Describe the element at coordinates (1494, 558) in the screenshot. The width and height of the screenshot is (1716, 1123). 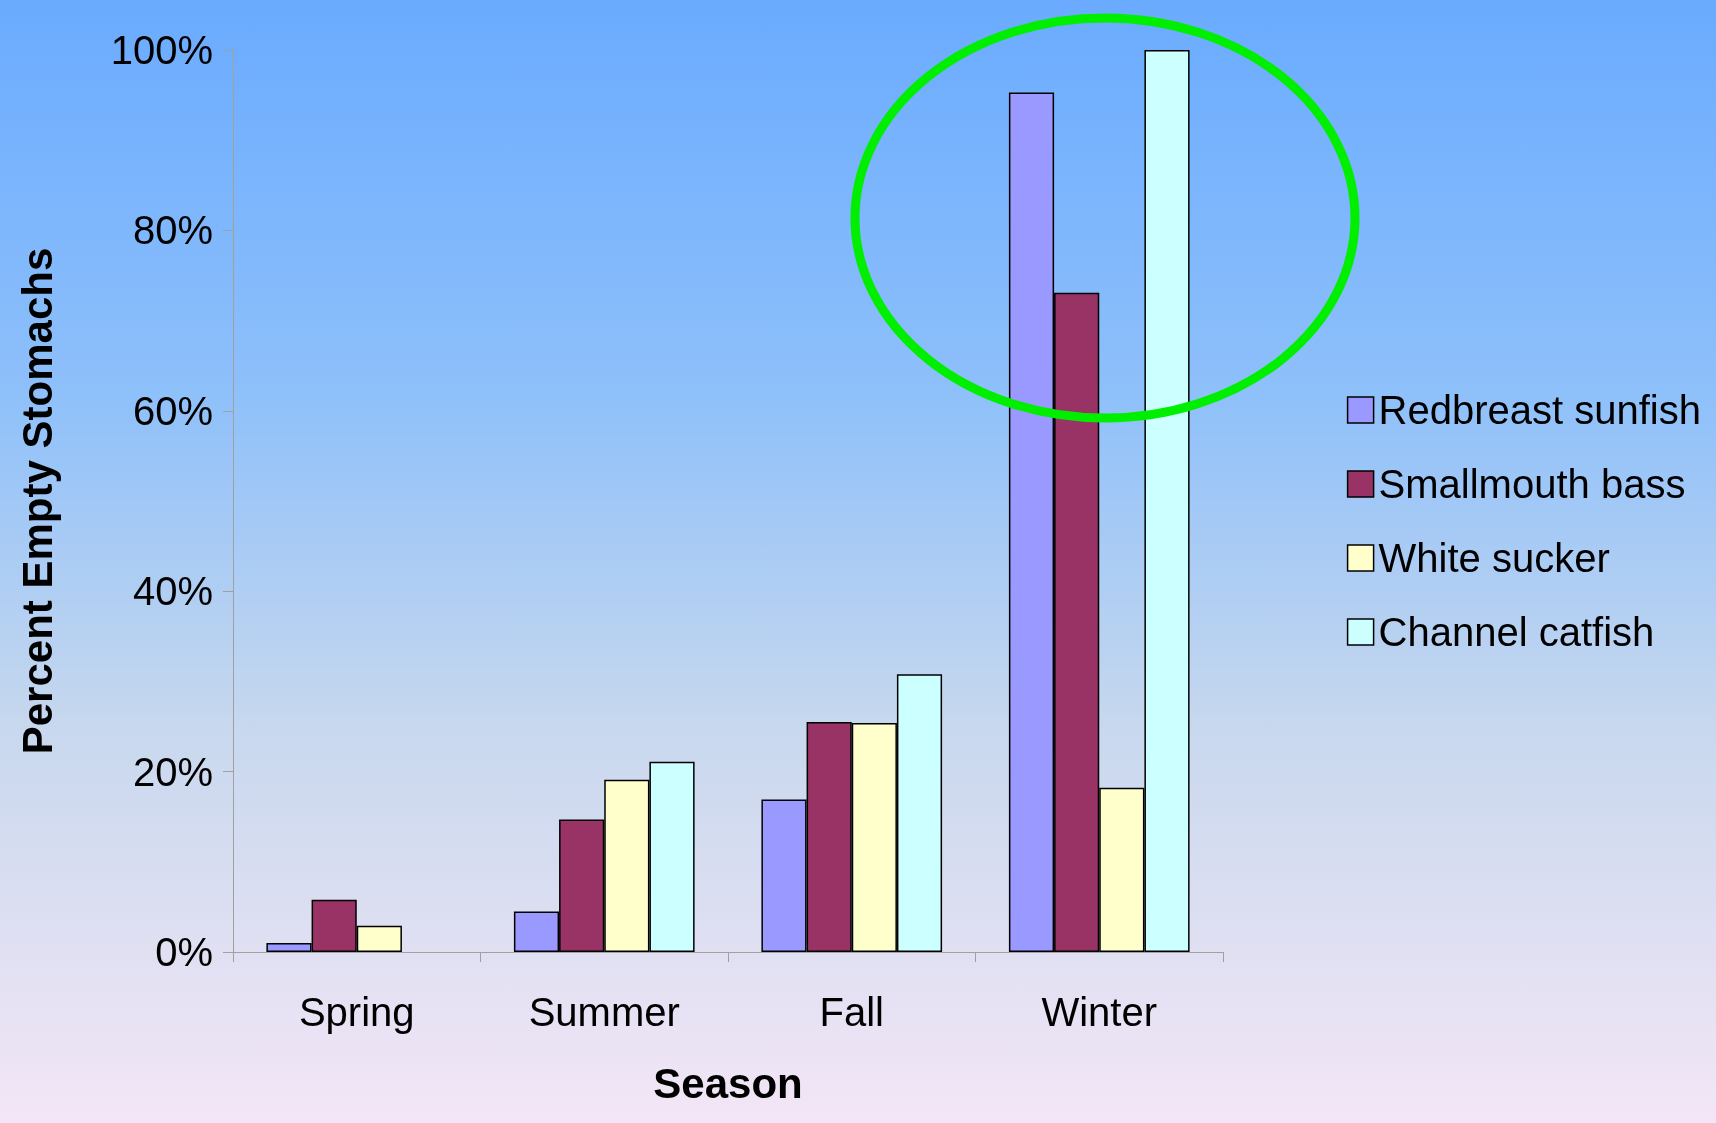
I see `legend-label: White sucker` at that location.